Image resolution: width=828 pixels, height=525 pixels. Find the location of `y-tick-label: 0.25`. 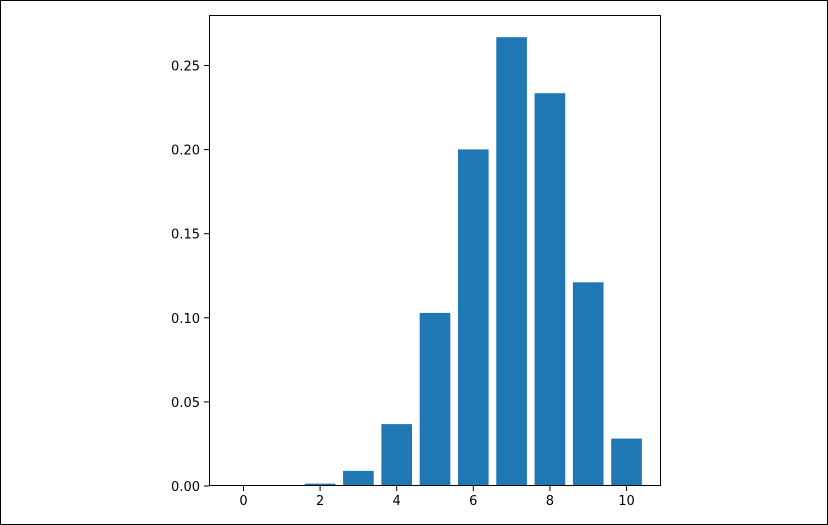

y-tick-label: 0.25 is located at coordinates (185, 66).